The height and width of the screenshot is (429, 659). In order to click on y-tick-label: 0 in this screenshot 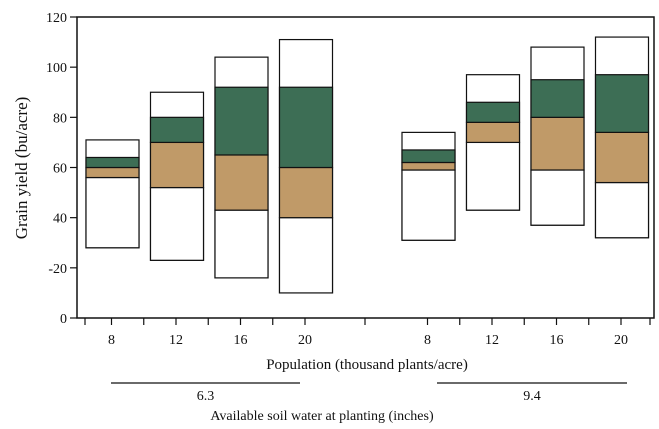, I will do `click(63, 319)`.